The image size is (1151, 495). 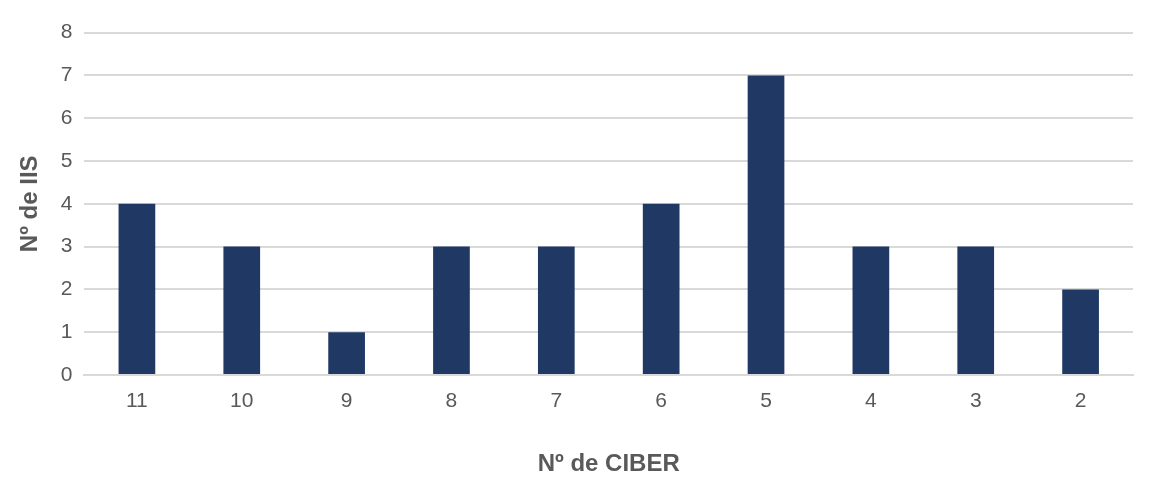 What do you see at coordinates (871, 400) in the screenshot?
I see `x-tick-label: 4` at bounding box center [871, 400].